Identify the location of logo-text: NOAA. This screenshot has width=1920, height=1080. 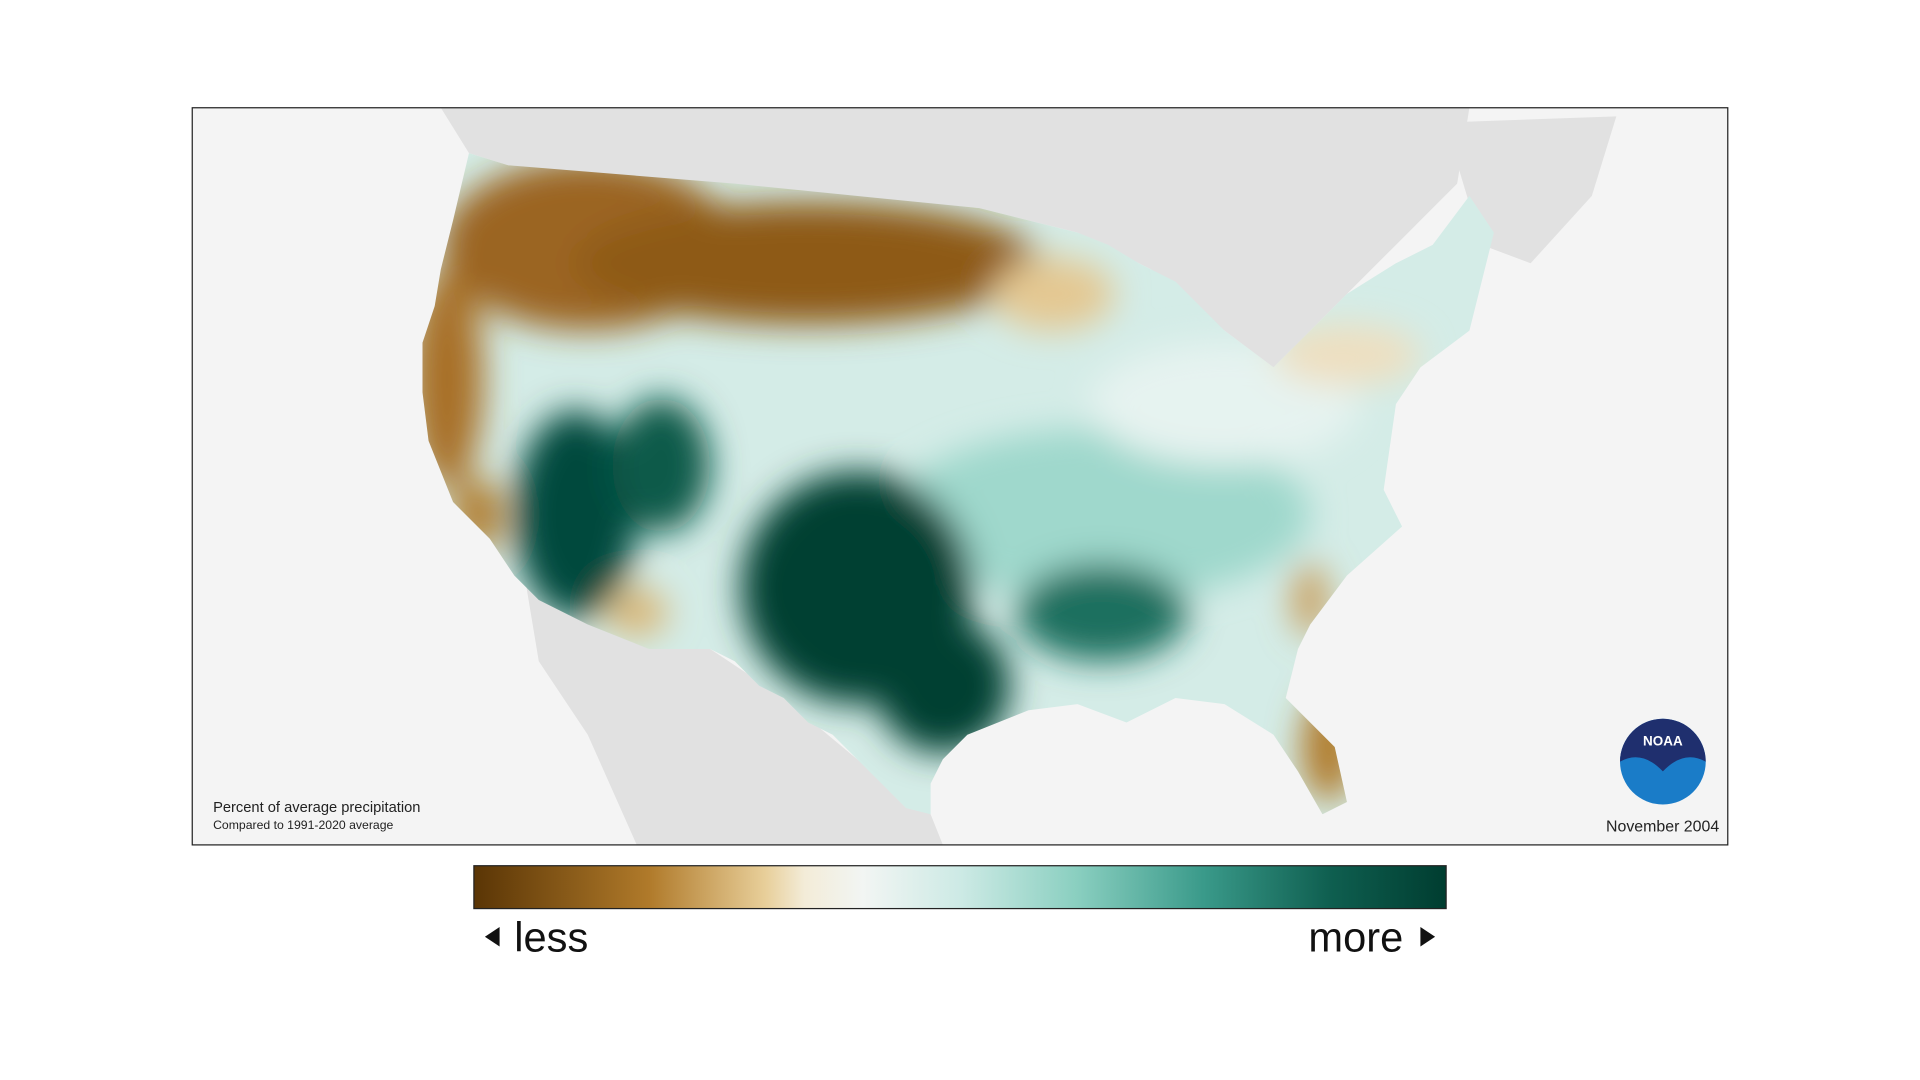
(1663, 741).